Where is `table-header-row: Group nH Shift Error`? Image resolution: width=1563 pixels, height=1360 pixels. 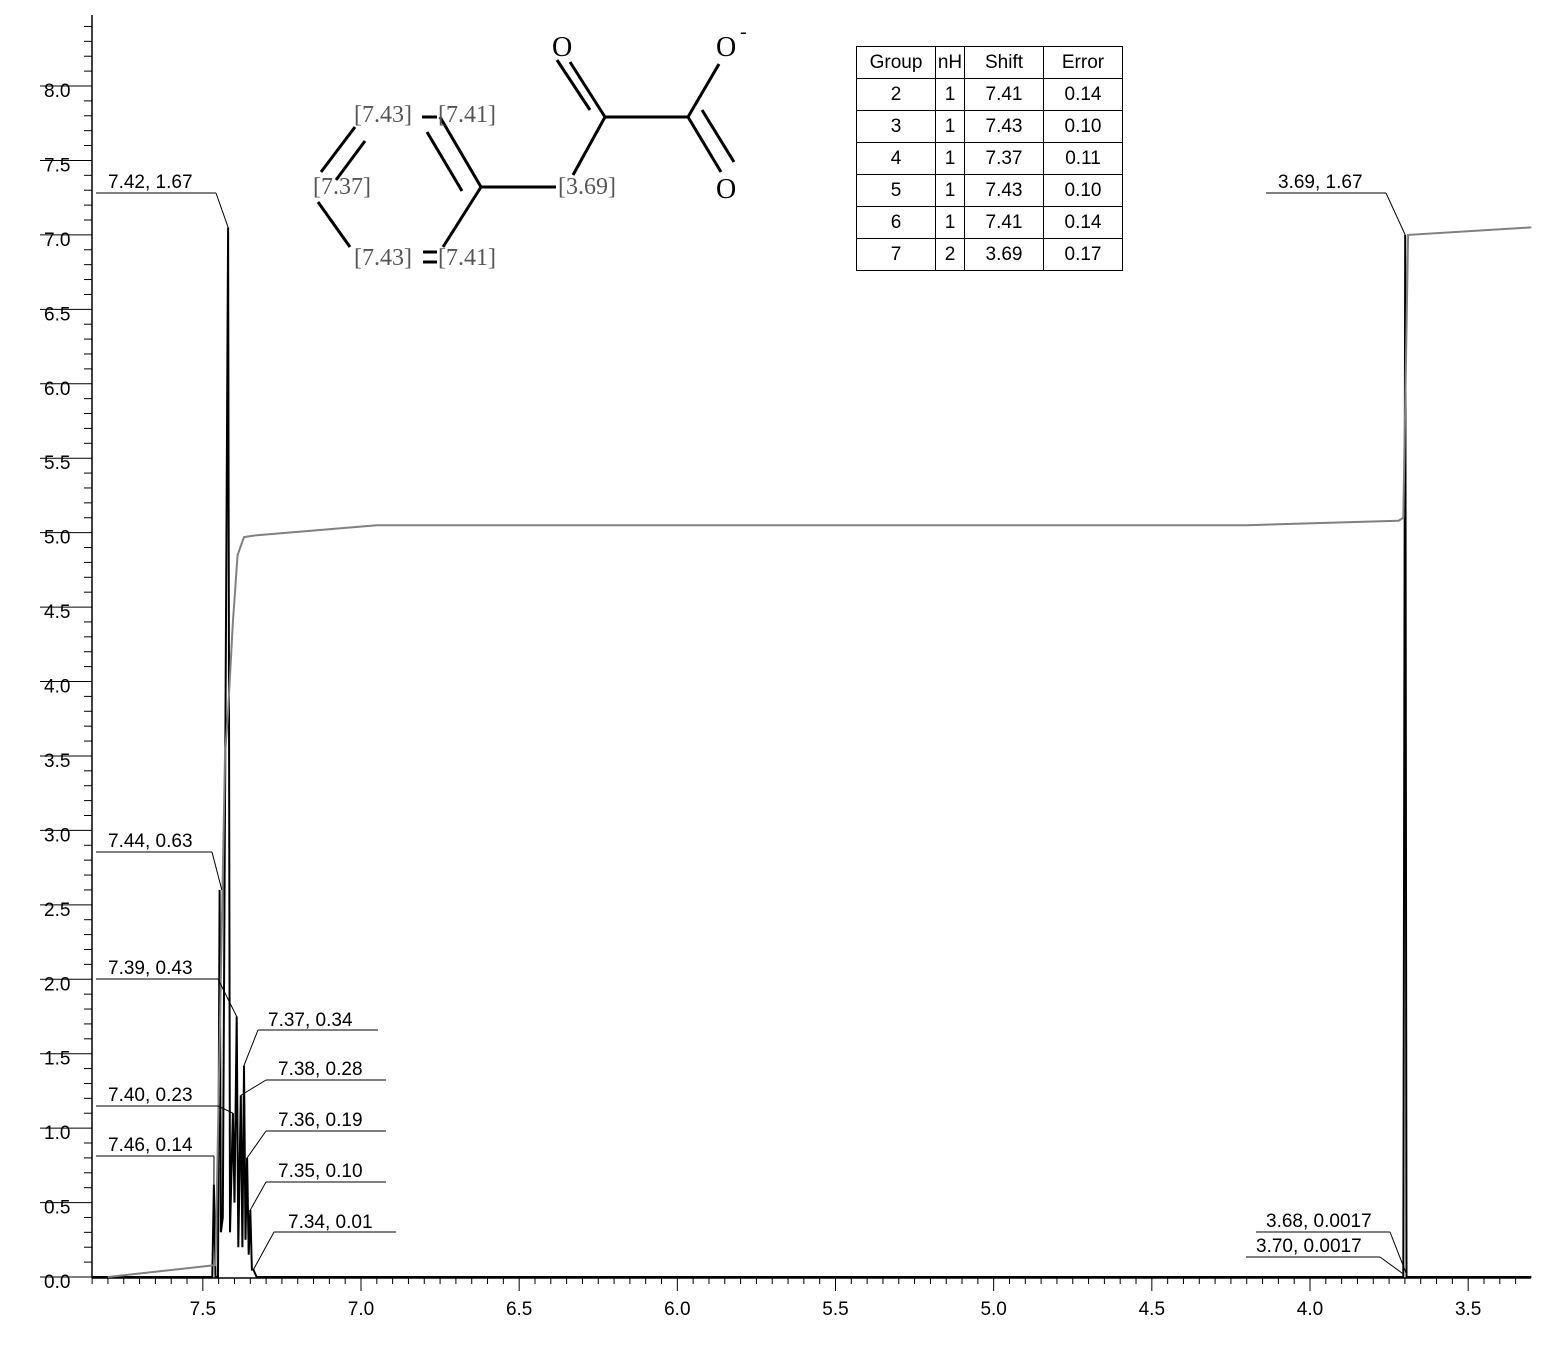 table-header-row: Group nH Shift Error is located at coordinates (989, 62).